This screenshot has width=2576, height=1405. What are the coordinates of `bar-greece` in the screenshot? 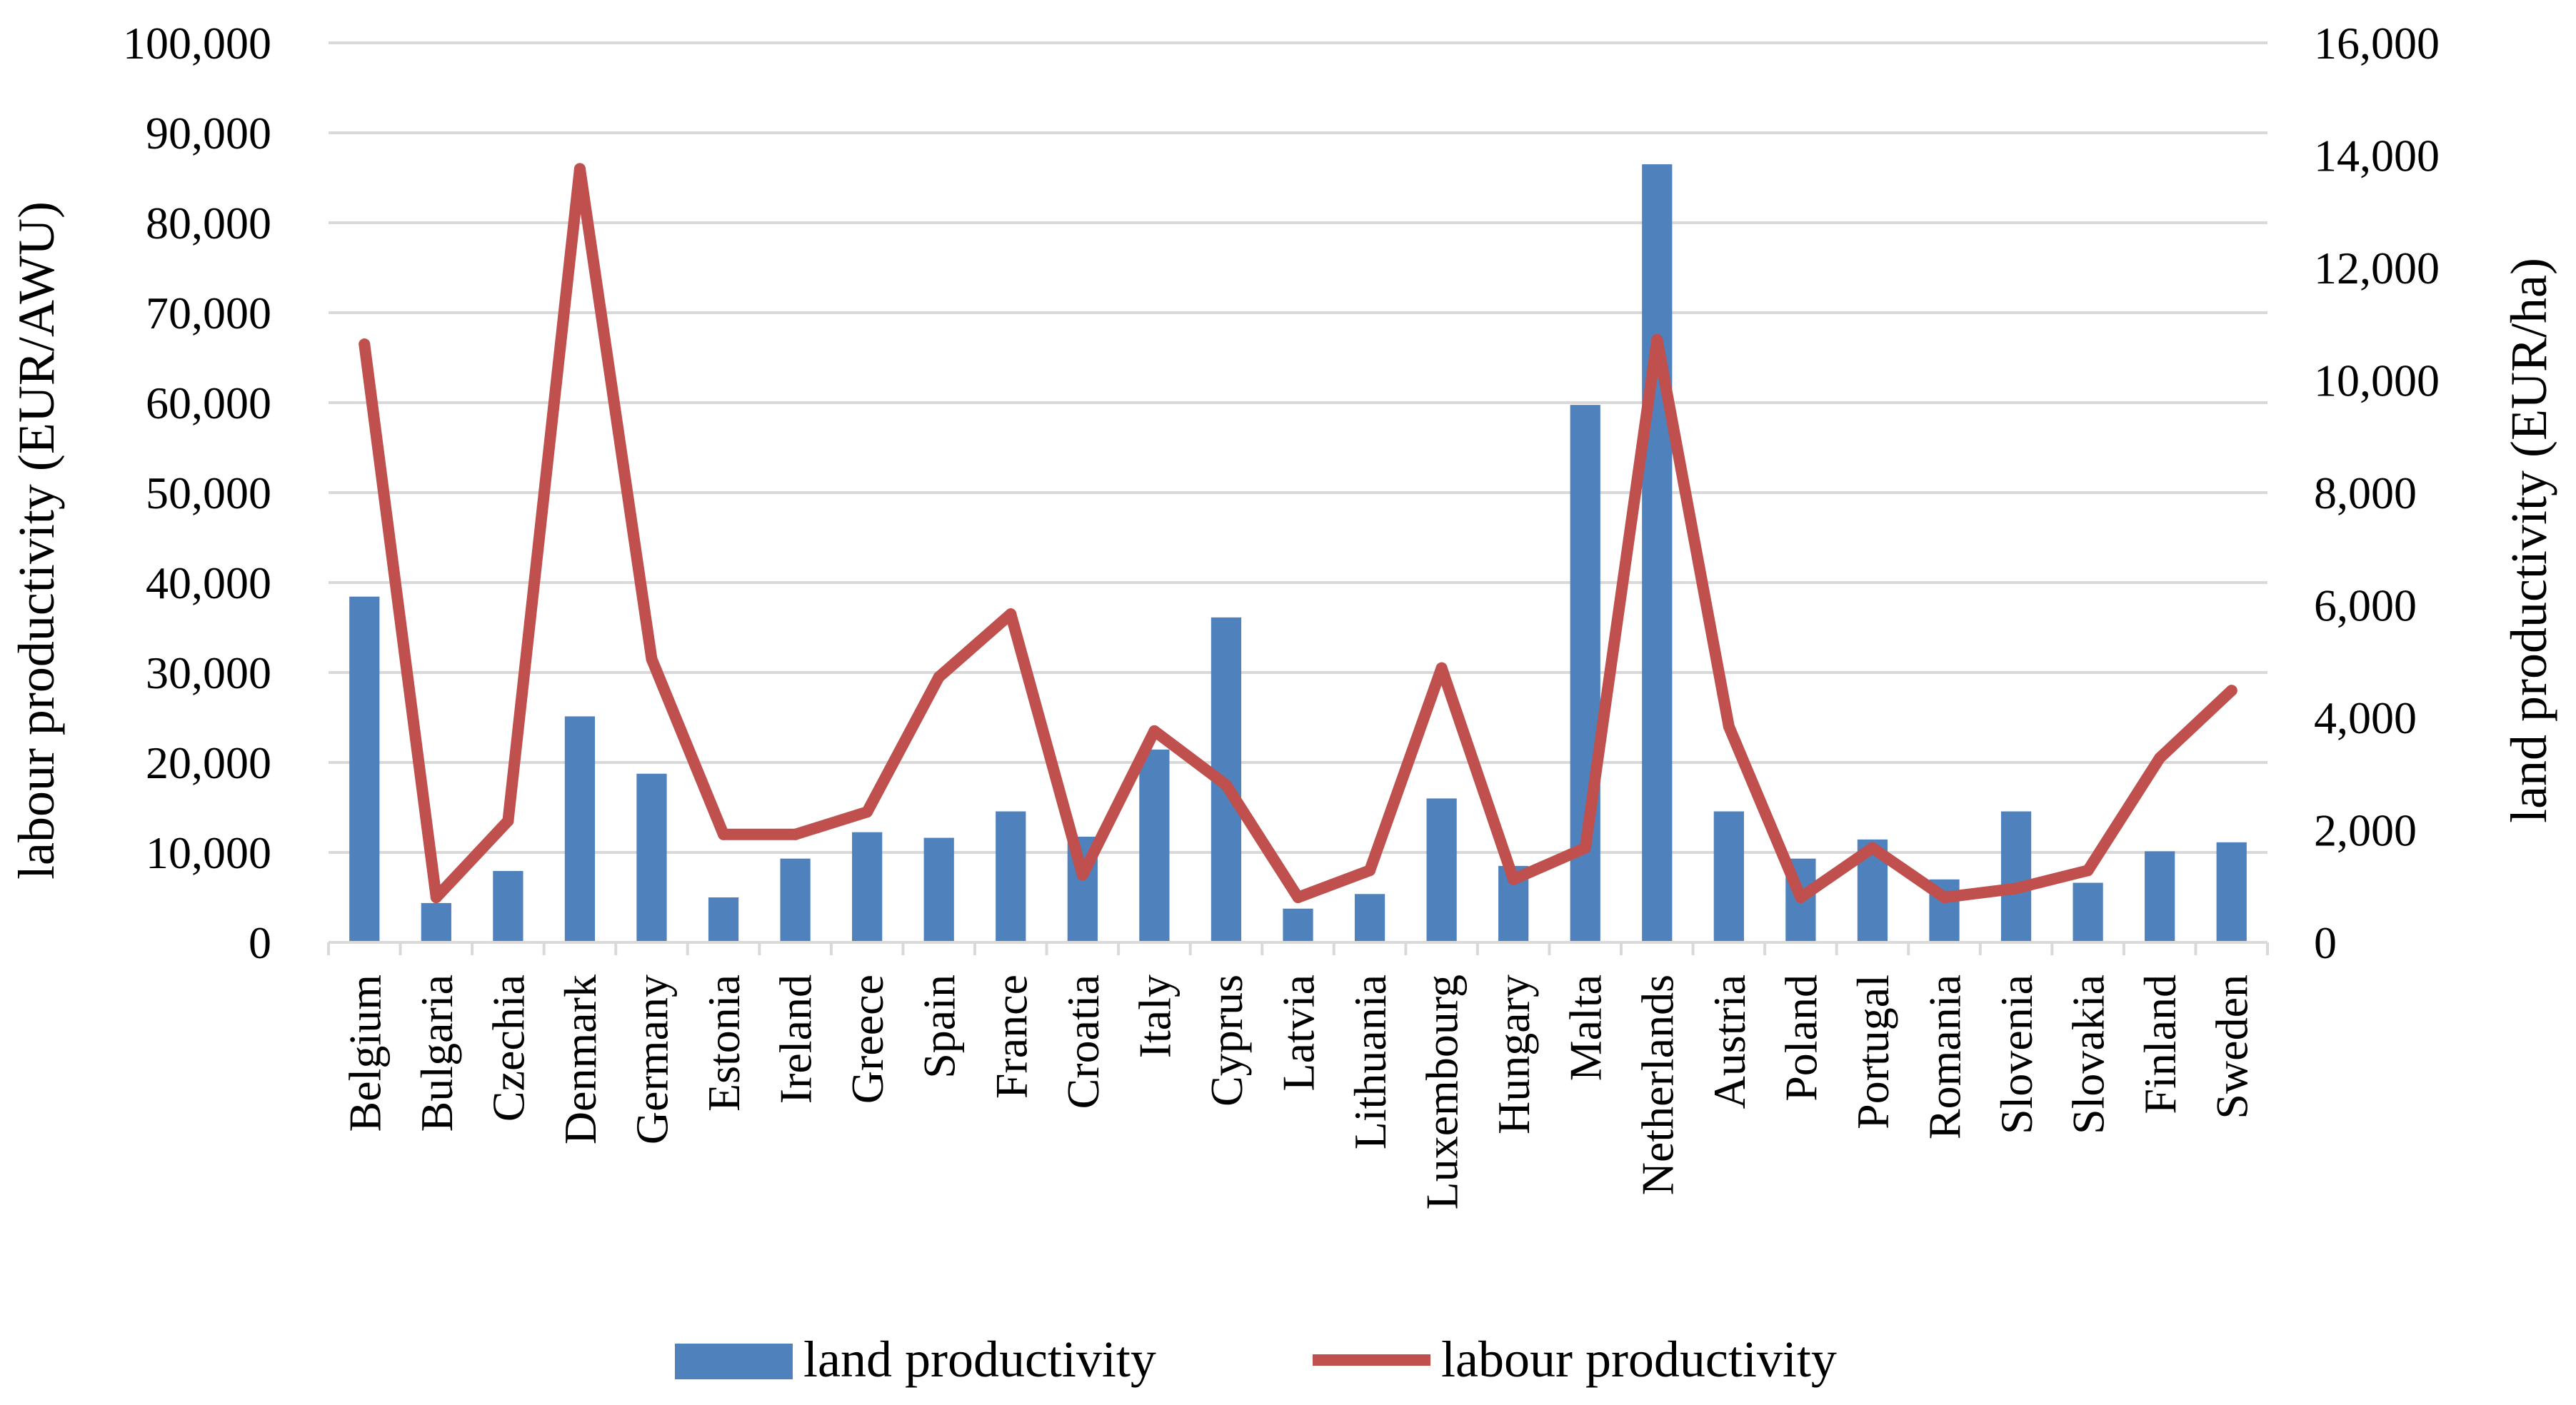 It's located at (867, 887).